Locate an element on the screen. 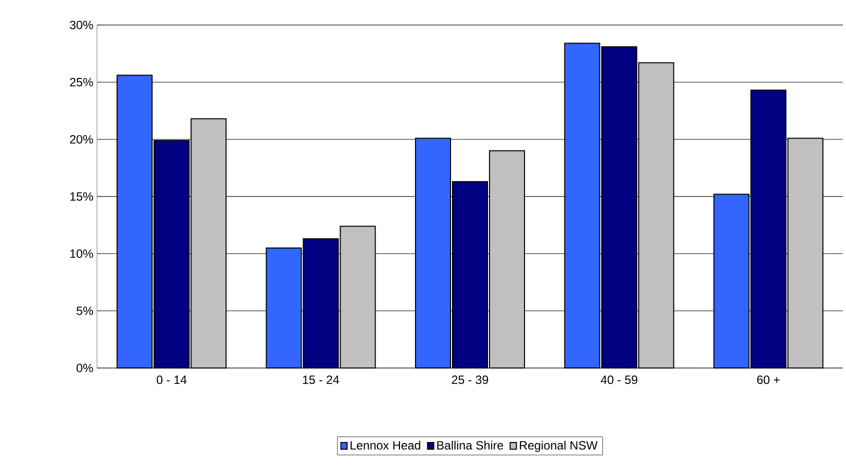  x-tick-label: 15 - 24 is located at coordinates (321, 380).